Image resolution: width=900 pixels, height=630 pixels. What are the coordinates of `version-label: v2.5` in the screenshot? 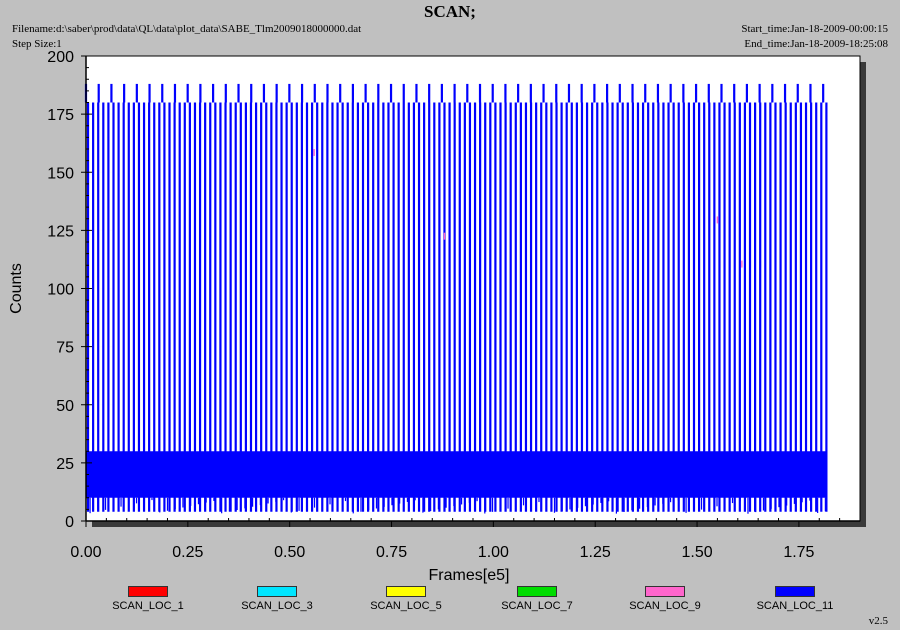 It's located at (878, 621).